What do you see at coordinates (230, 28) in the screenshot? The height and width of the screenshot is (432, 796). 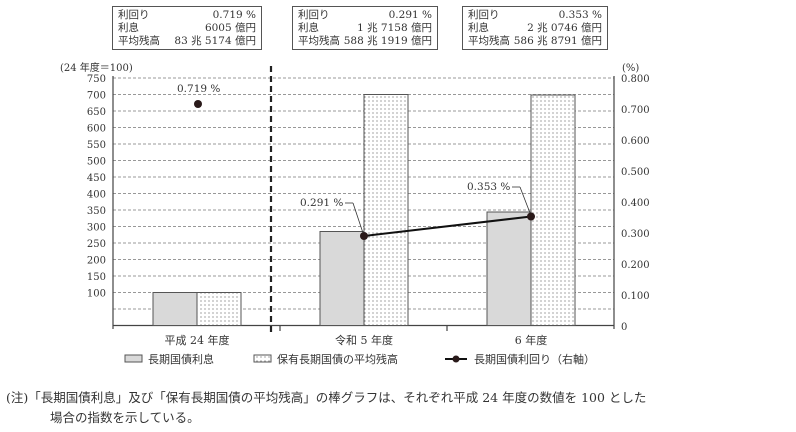 I see `interest-value: 6005 億円` at bounding box center [230, 28].